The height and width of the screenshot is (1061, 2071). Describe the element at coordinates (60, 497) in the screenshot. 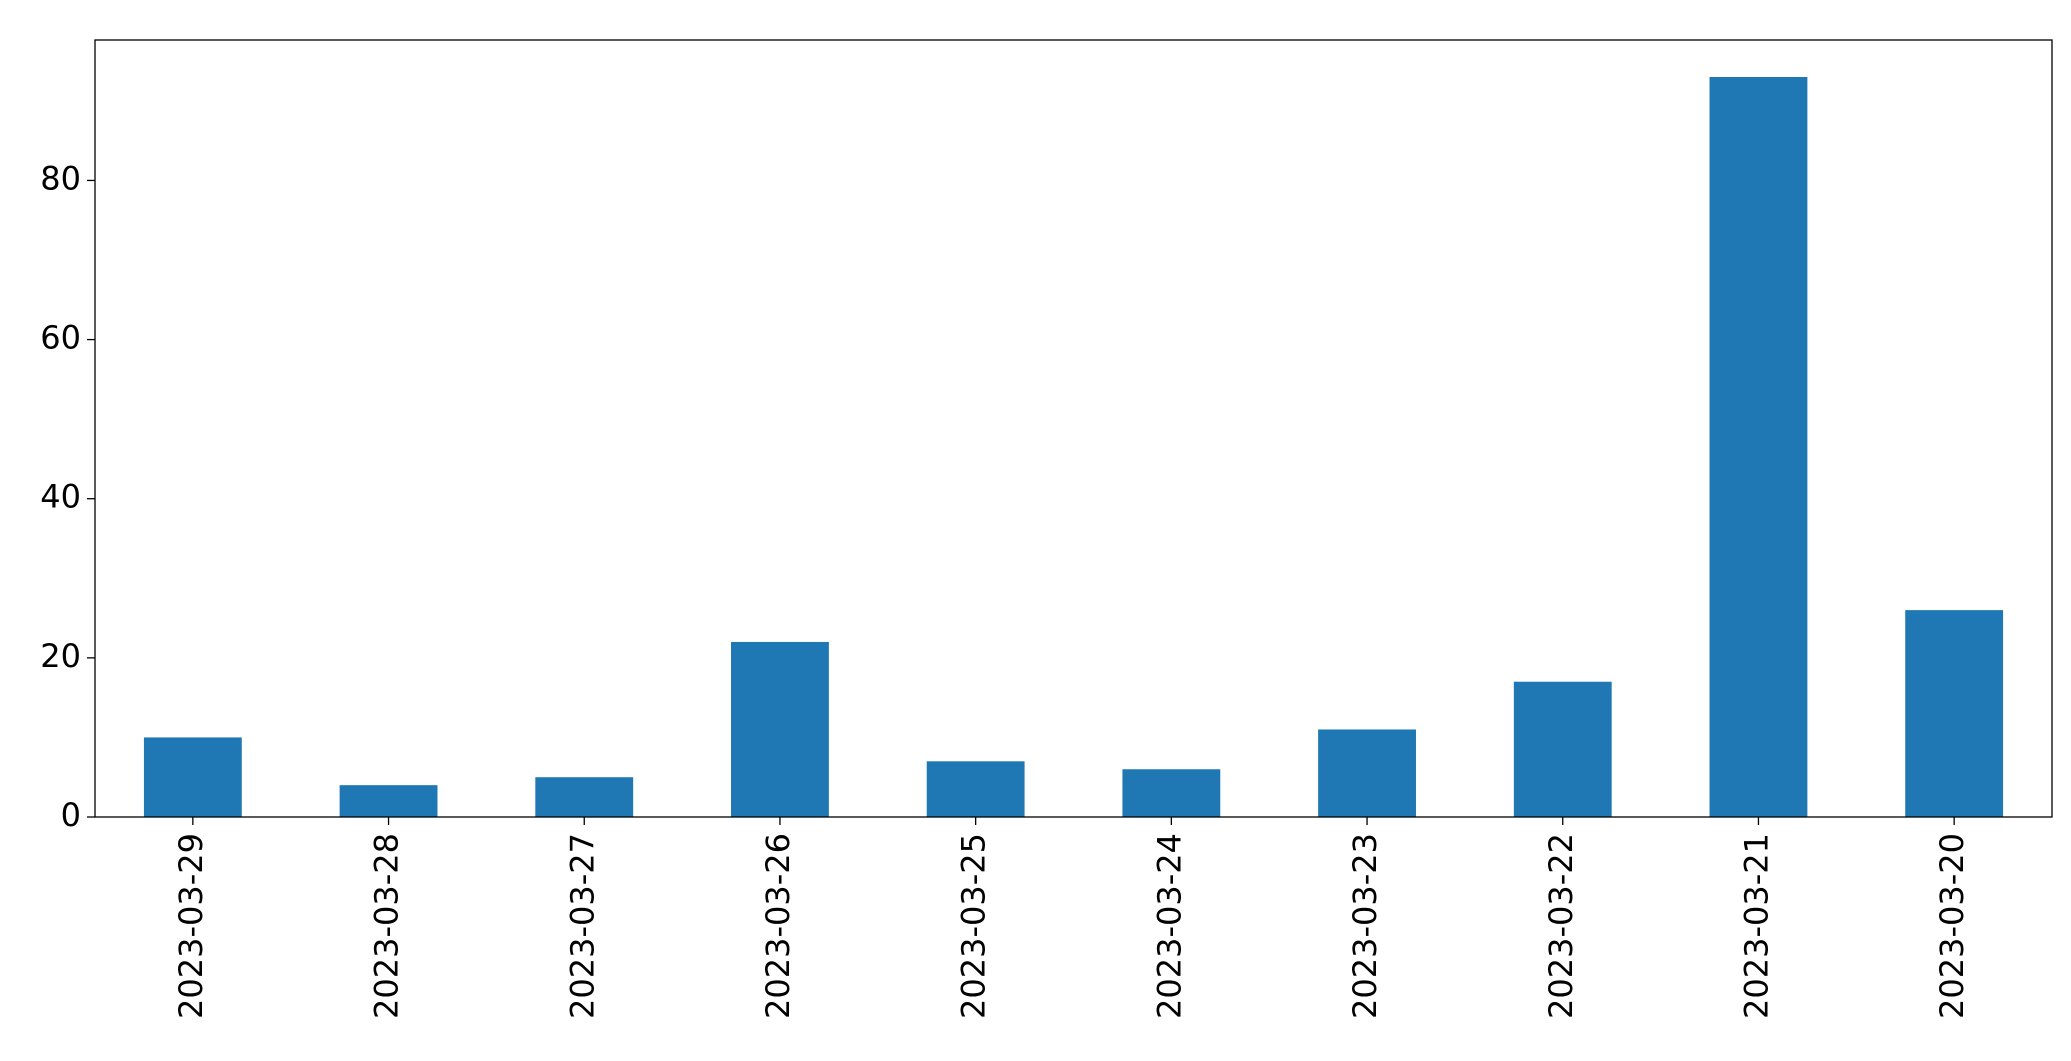

I see `y-tick-label: 40` at that location.